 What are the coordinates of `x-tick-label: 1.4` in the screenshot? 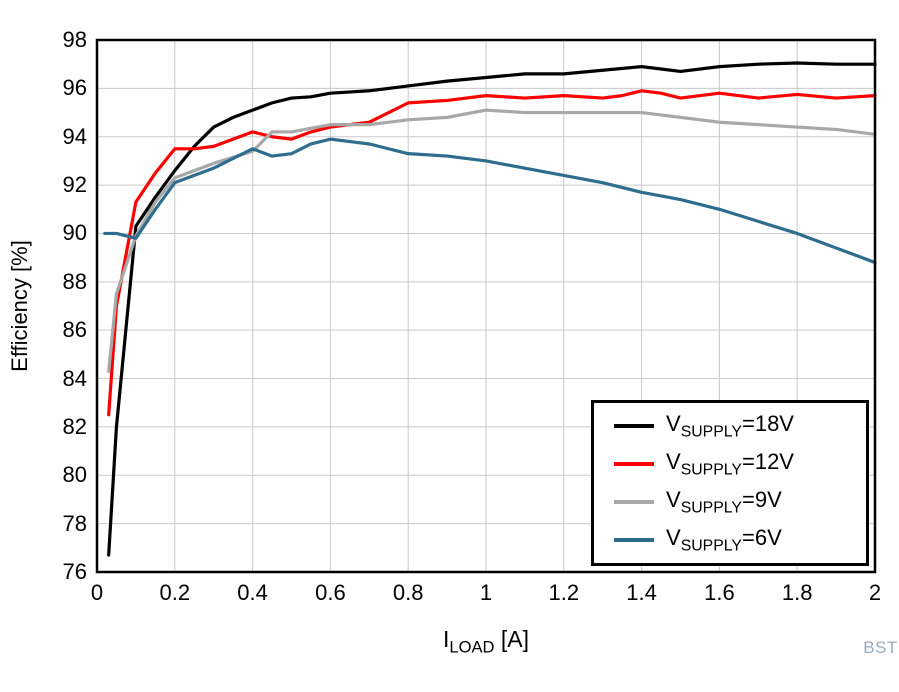 It's located at (641, 592).